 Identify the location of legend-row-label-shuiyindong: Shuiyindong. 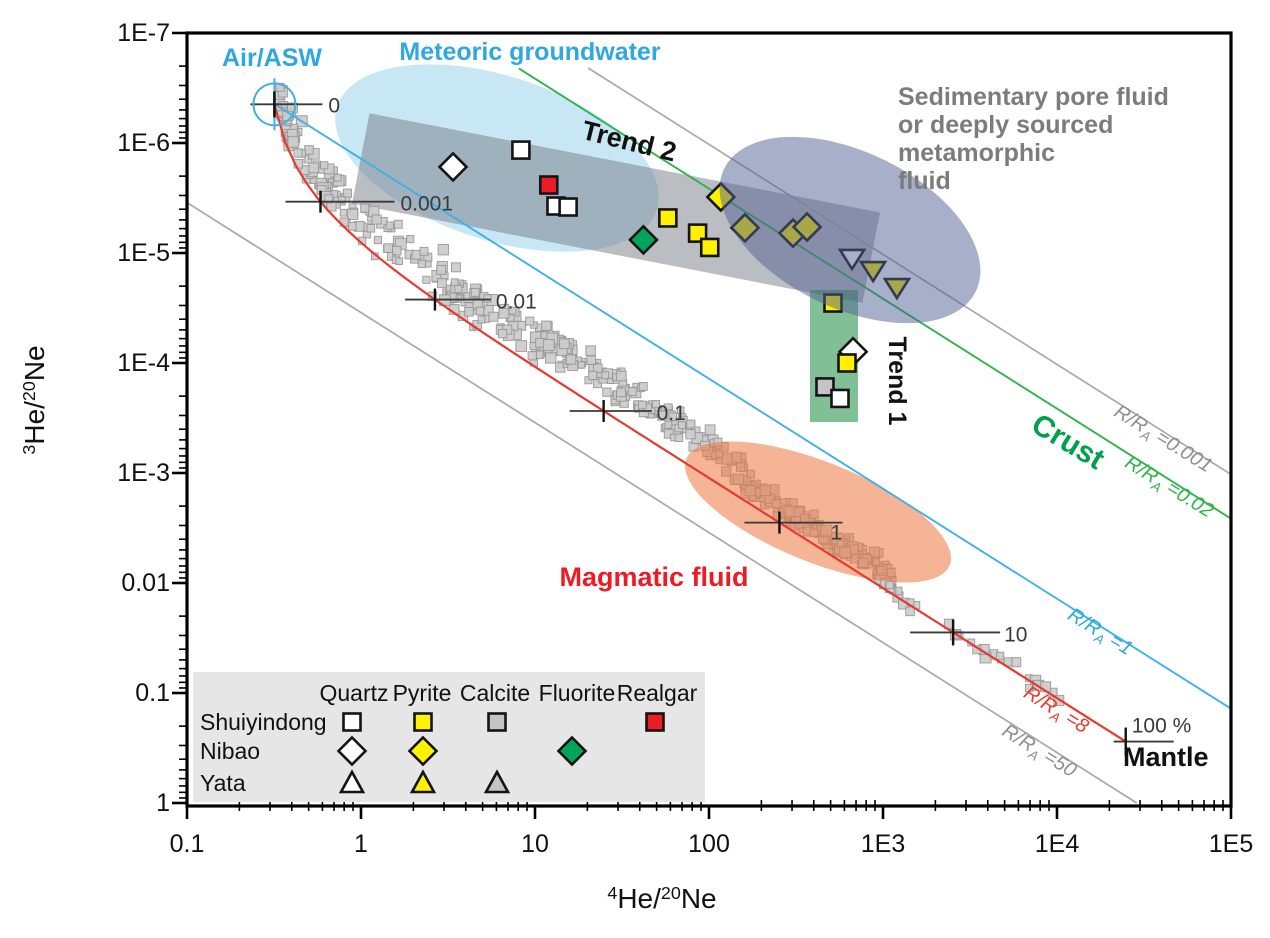
(263, 722).